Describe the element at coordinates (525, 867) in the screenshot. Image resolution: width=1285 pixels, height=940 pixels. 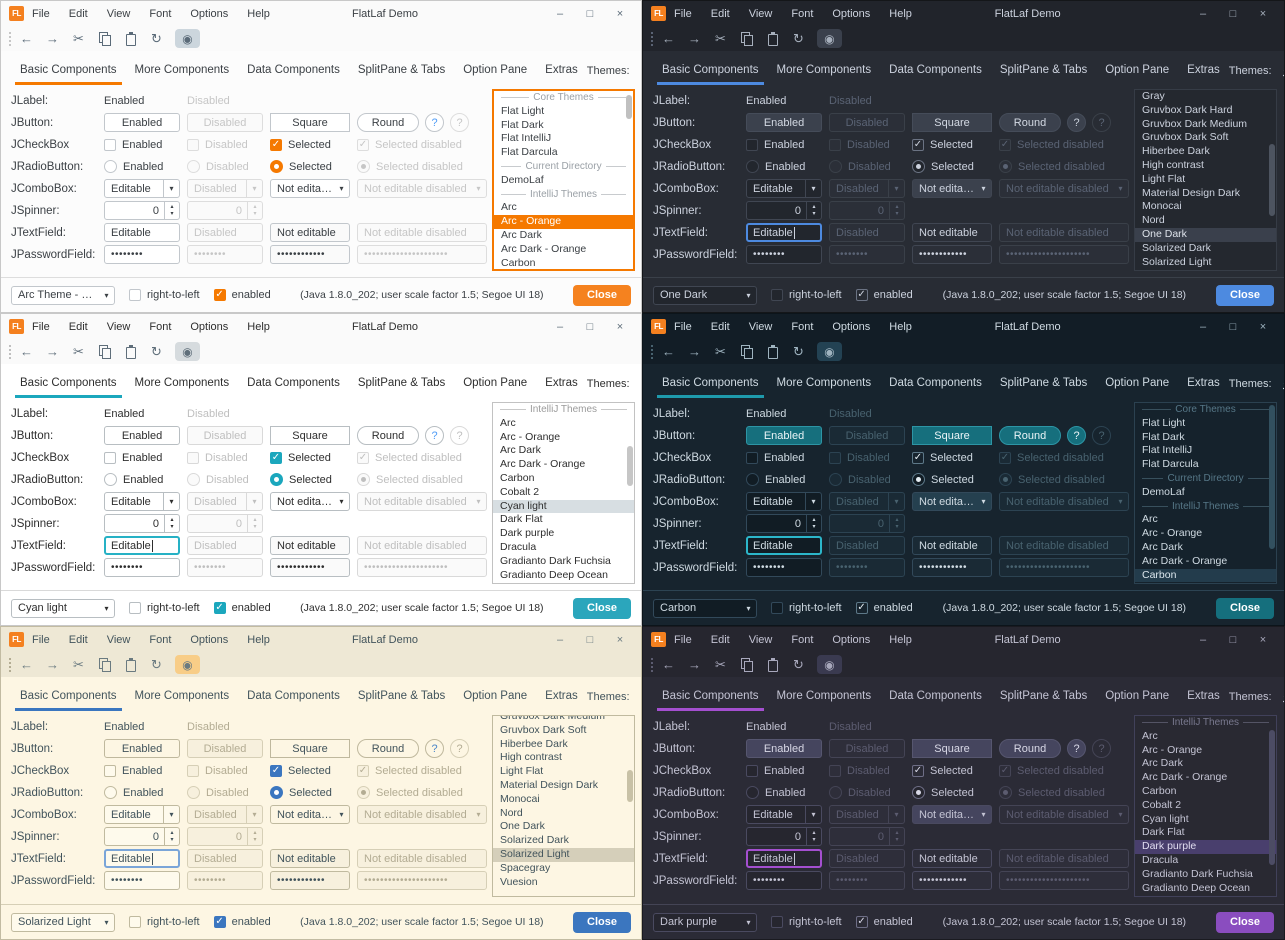
I see `theme-list-item: Spacegray` at that location.